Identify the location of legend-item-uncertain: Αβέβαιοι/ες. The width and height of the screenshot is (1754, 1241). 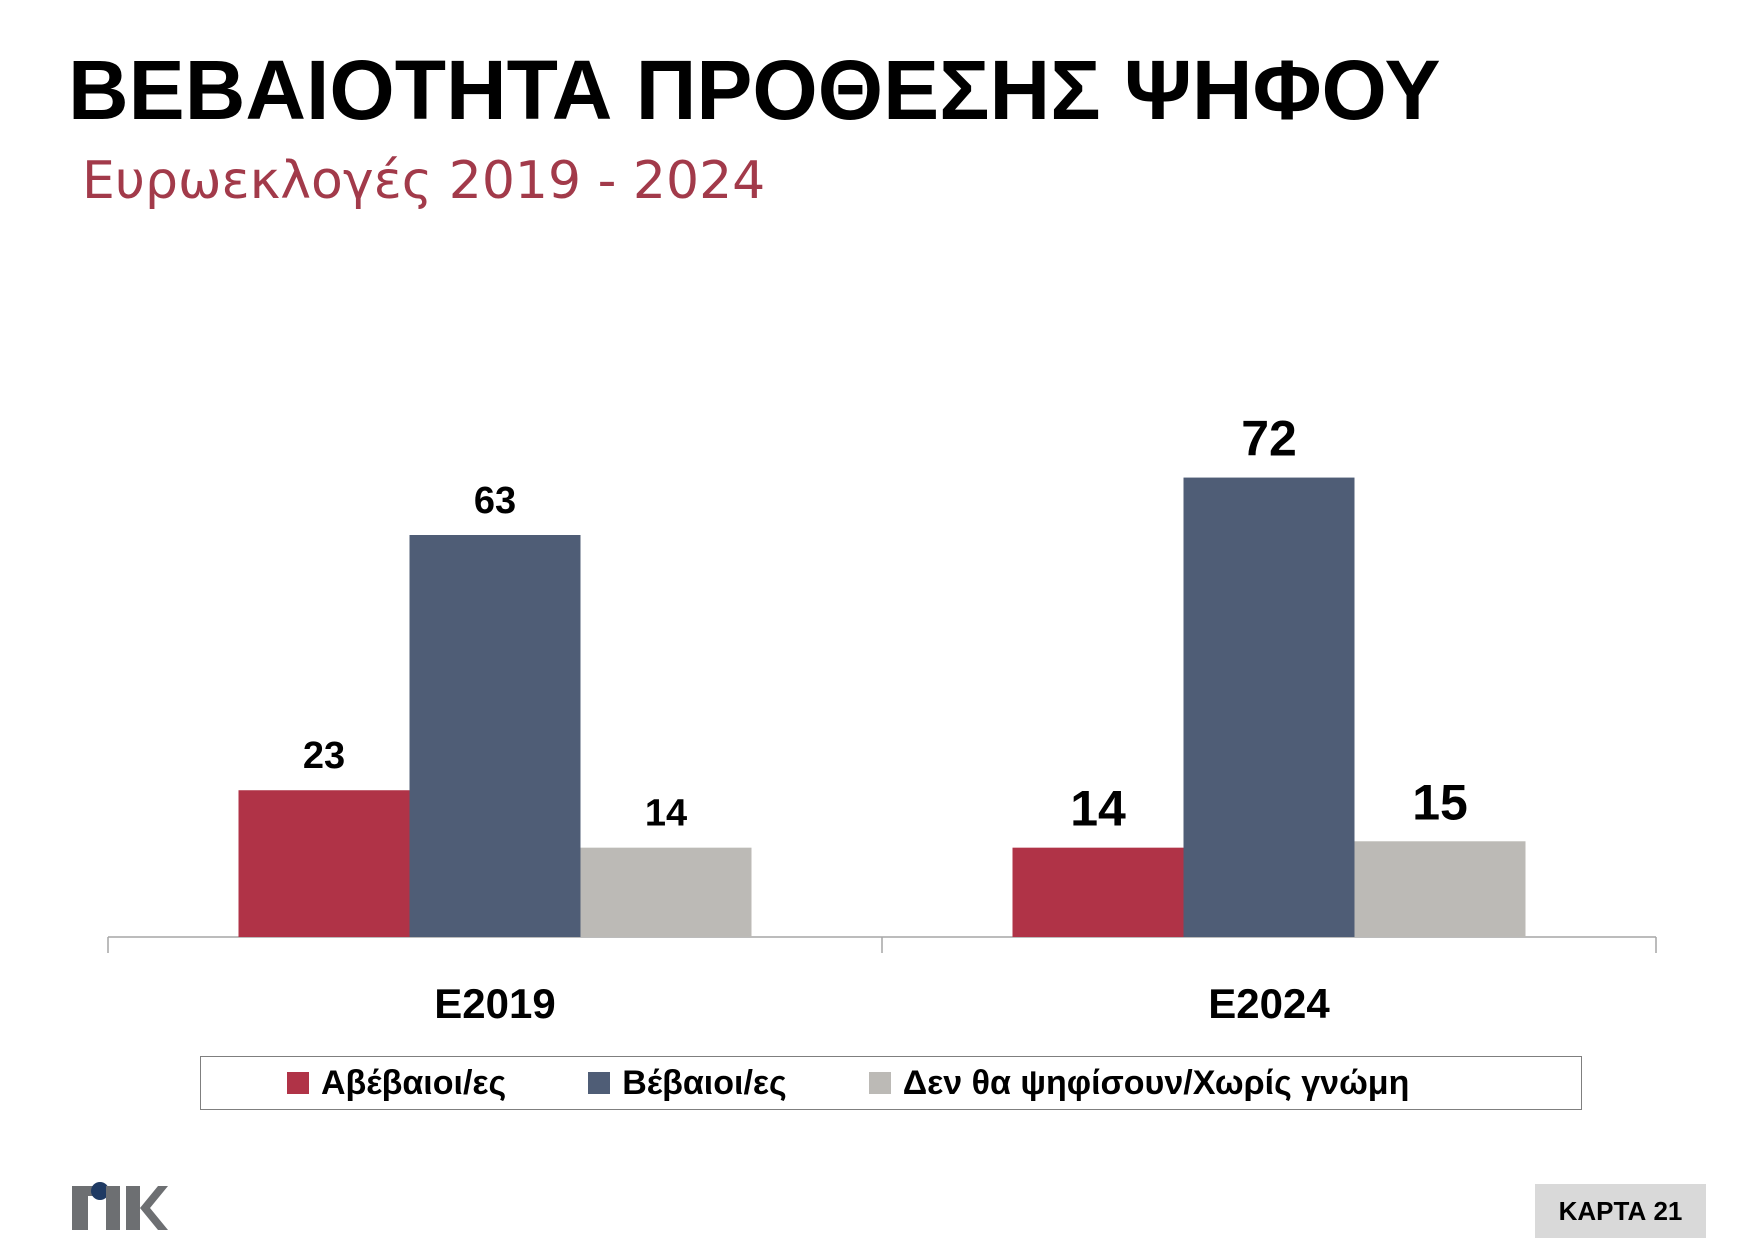
(396, 1083).